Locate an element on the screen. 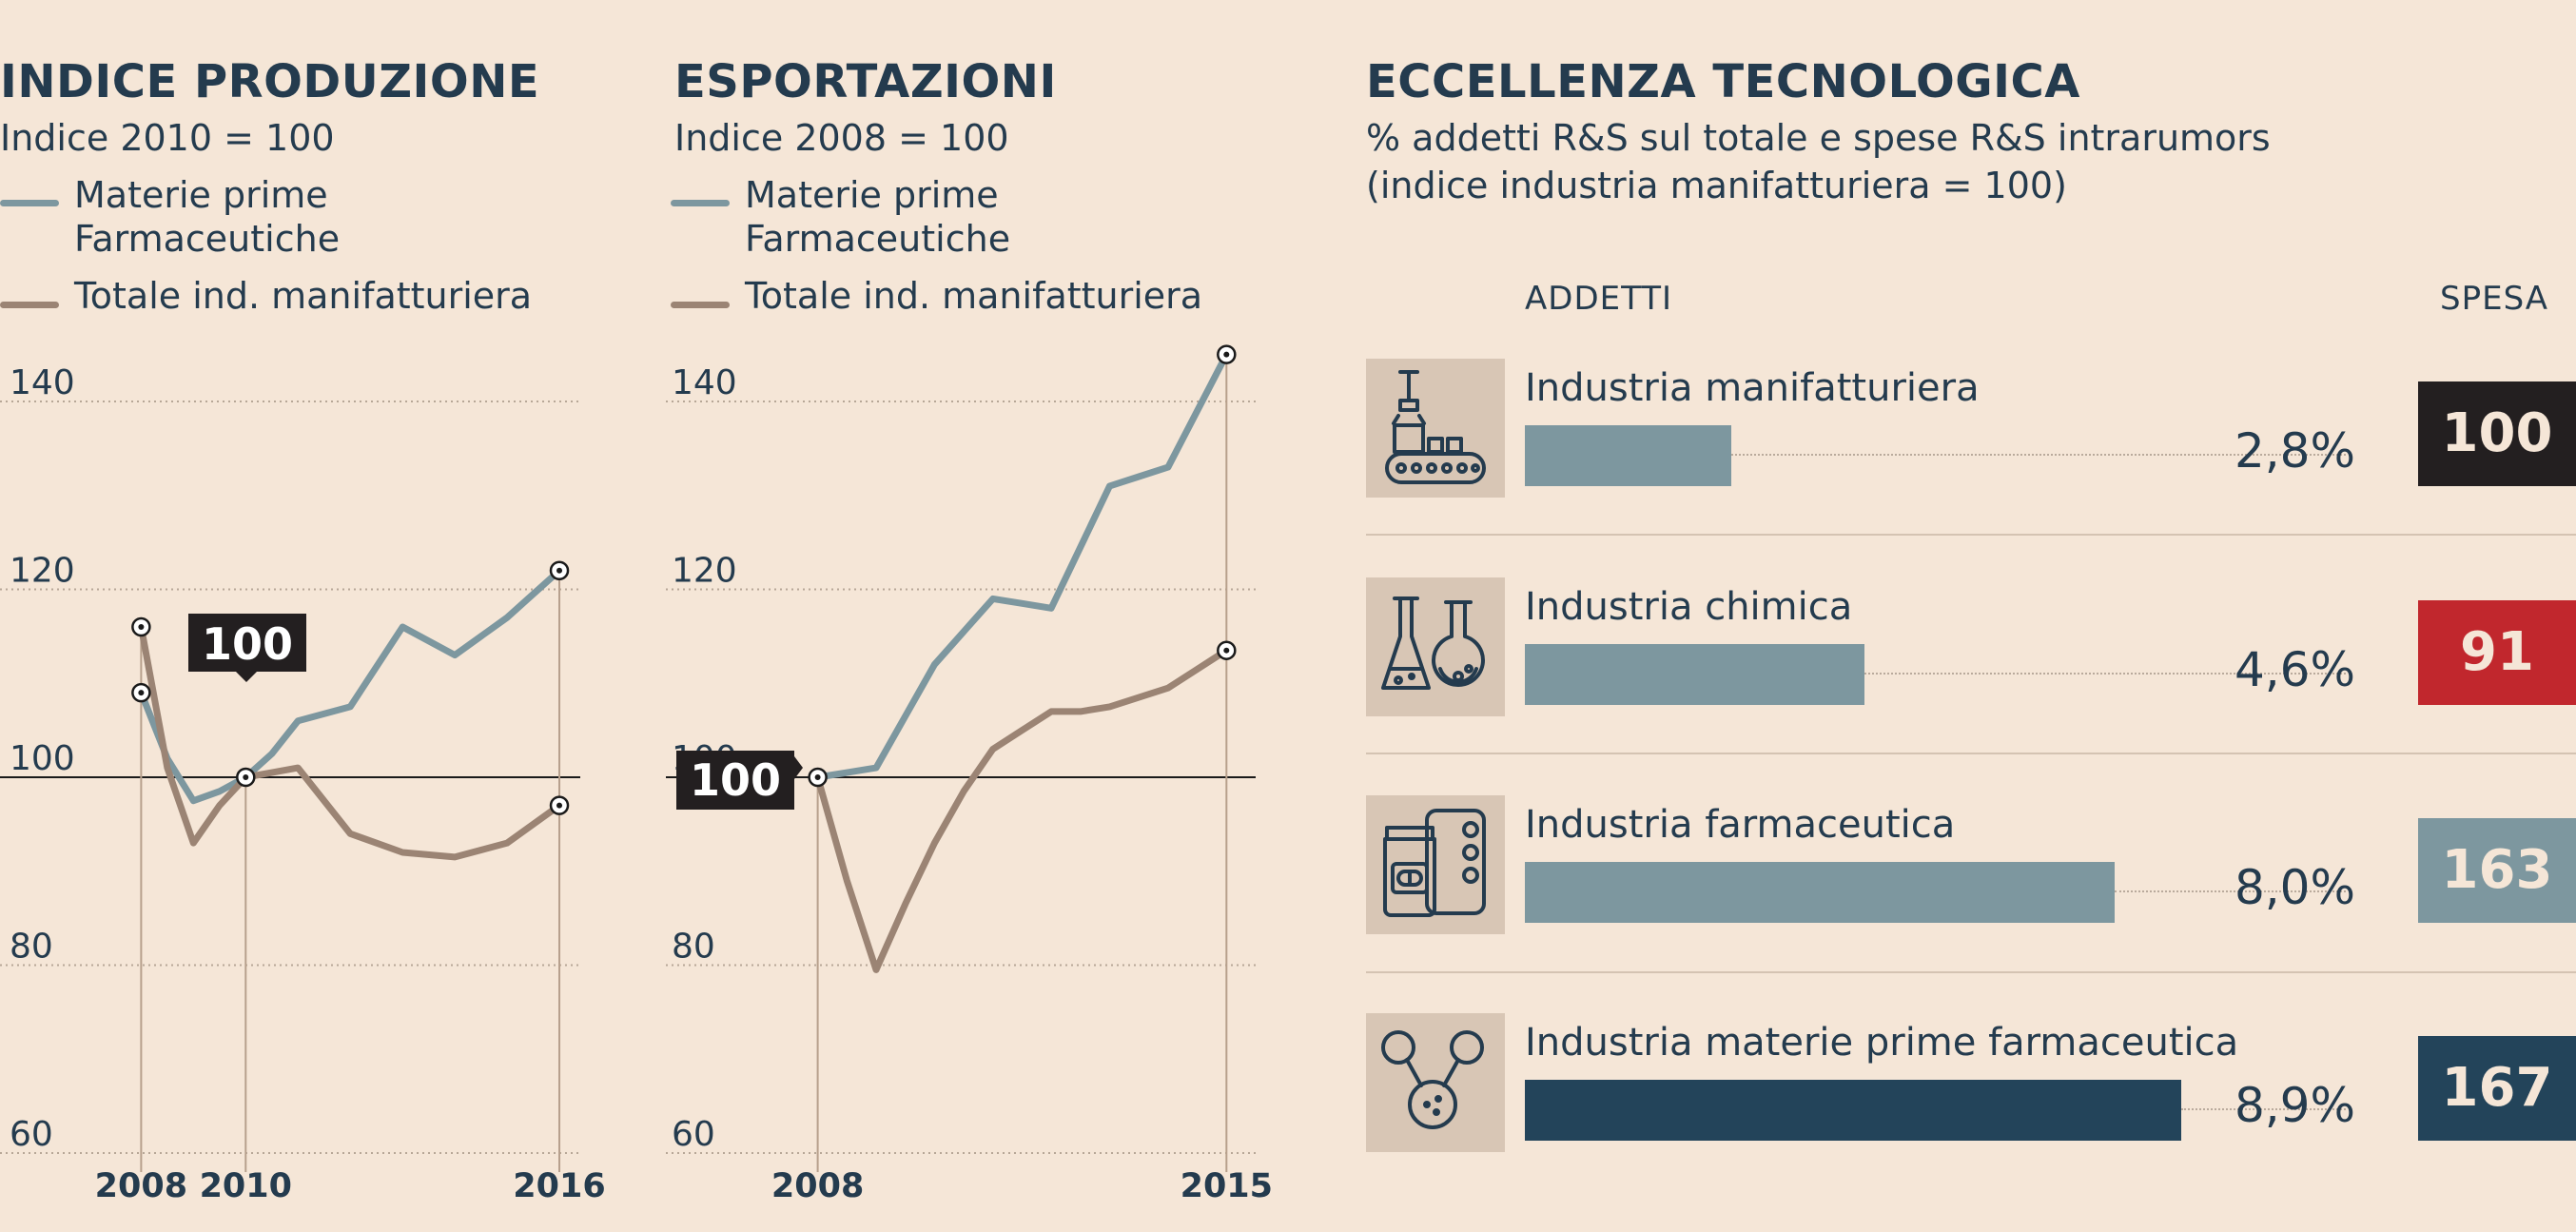  addetti-value: 8,0% is located at coordinates (2295, 887).